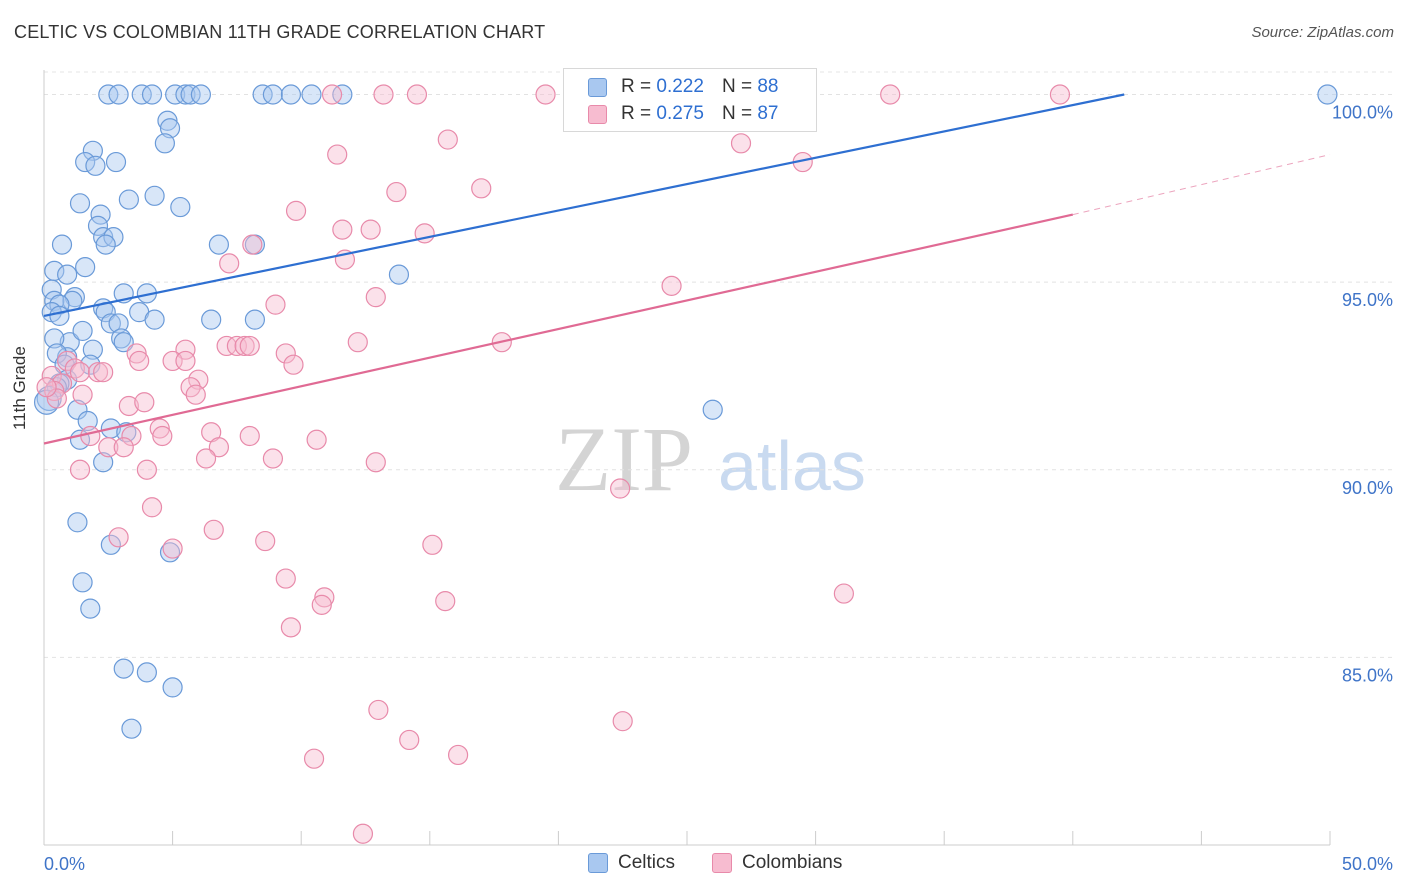 The width and height of the screenshot is (1406, 892). I want to click on watermark-atlas: atlas, so click(792, 466).